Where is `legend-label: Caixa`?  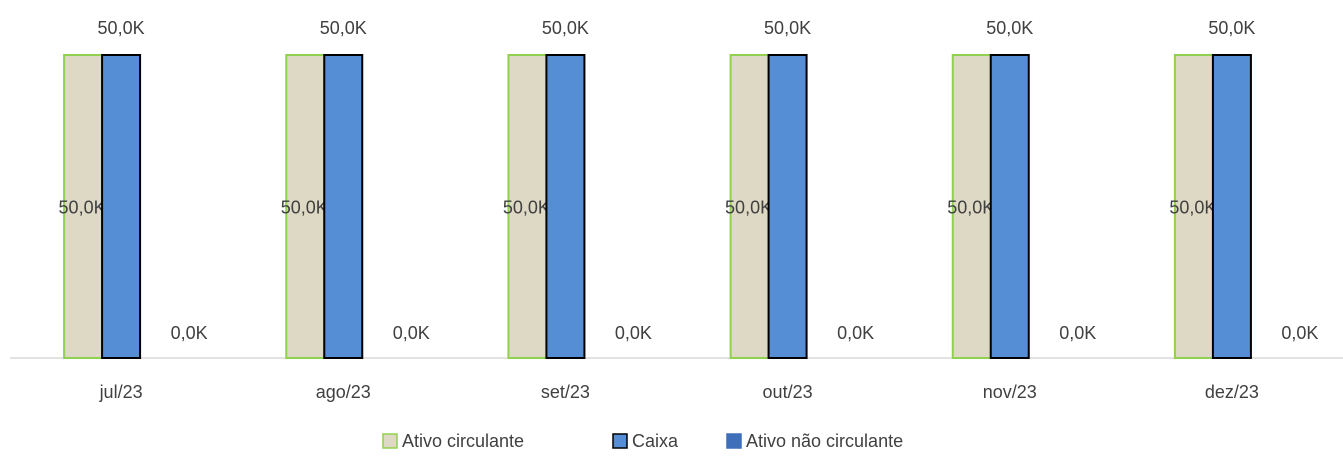 legend-label: Caixa is located at coordinates (655, 441).